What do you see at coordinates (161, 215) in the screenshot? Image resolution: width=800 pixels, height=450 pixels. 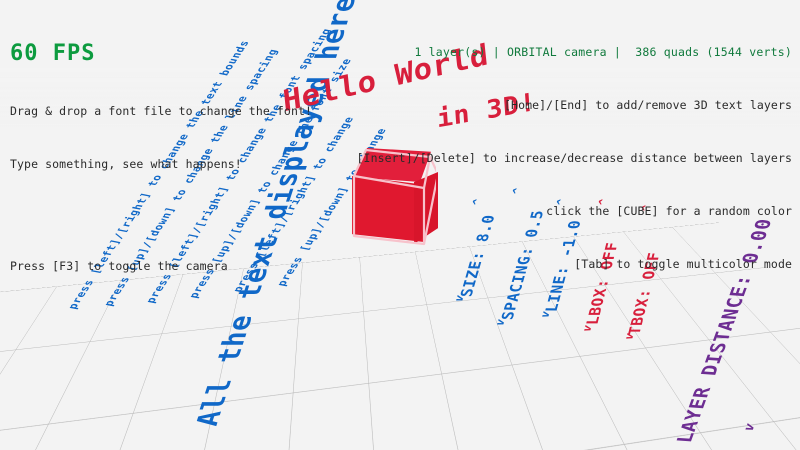 I see `hud-spacer` at bounding box center [161, 215].